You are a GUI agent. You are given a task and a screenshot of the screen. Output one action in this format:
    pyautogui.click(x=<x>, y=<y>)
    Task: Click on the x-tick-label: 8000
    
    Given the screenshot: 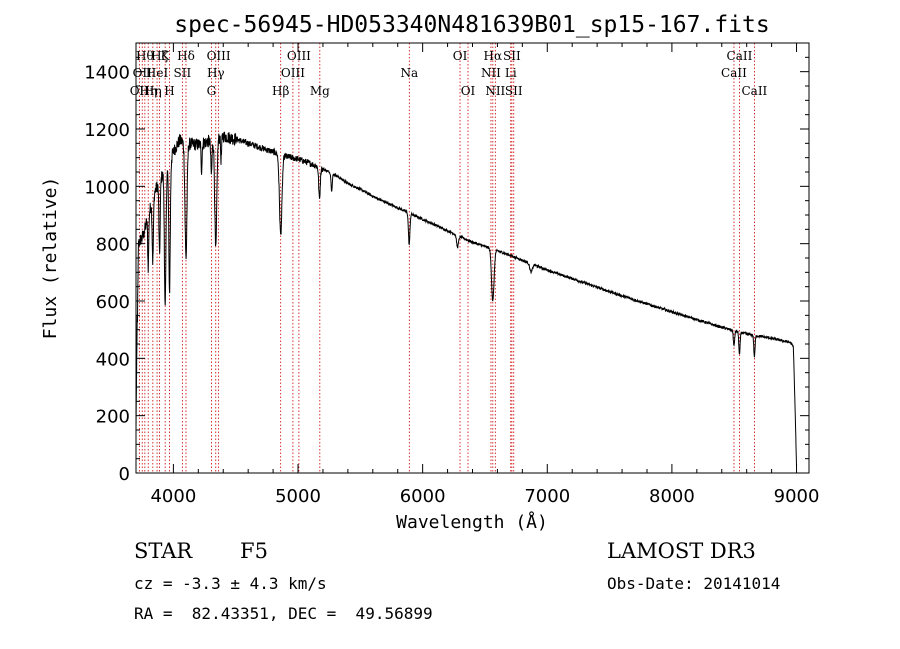 What is the action you would take?
    pyautogui.click(x=672, y=496)
    